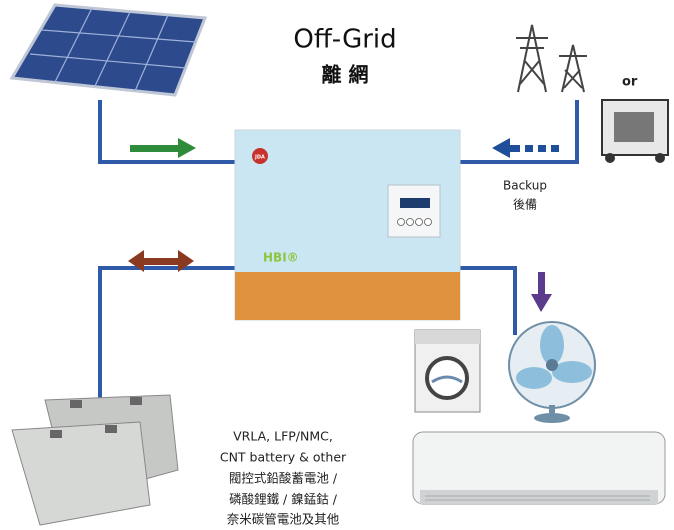  I want to click on battery-text: VRLA, LFP/NMC,, so click(283, 436).